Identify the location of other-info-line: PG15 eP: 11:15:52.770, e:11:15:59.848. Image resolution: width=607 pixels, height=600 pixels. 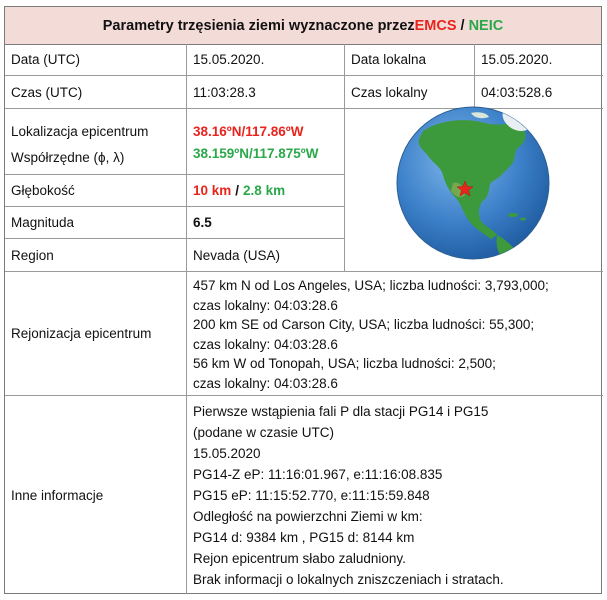
(311, 495).